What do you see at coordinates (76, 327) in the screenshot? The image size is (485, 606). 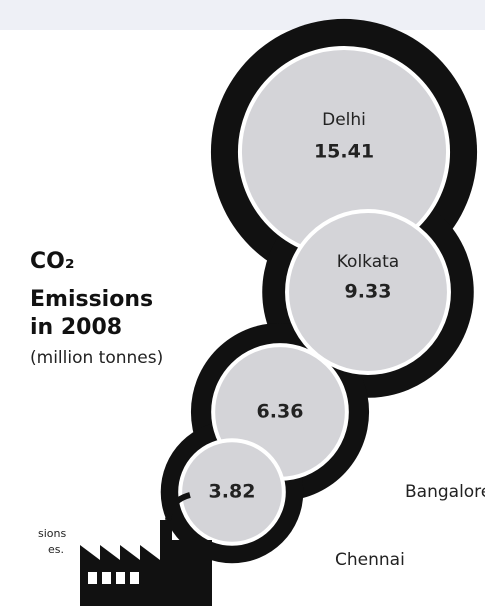 I see `title-line: in 2008` at bounding box center [76, 327].